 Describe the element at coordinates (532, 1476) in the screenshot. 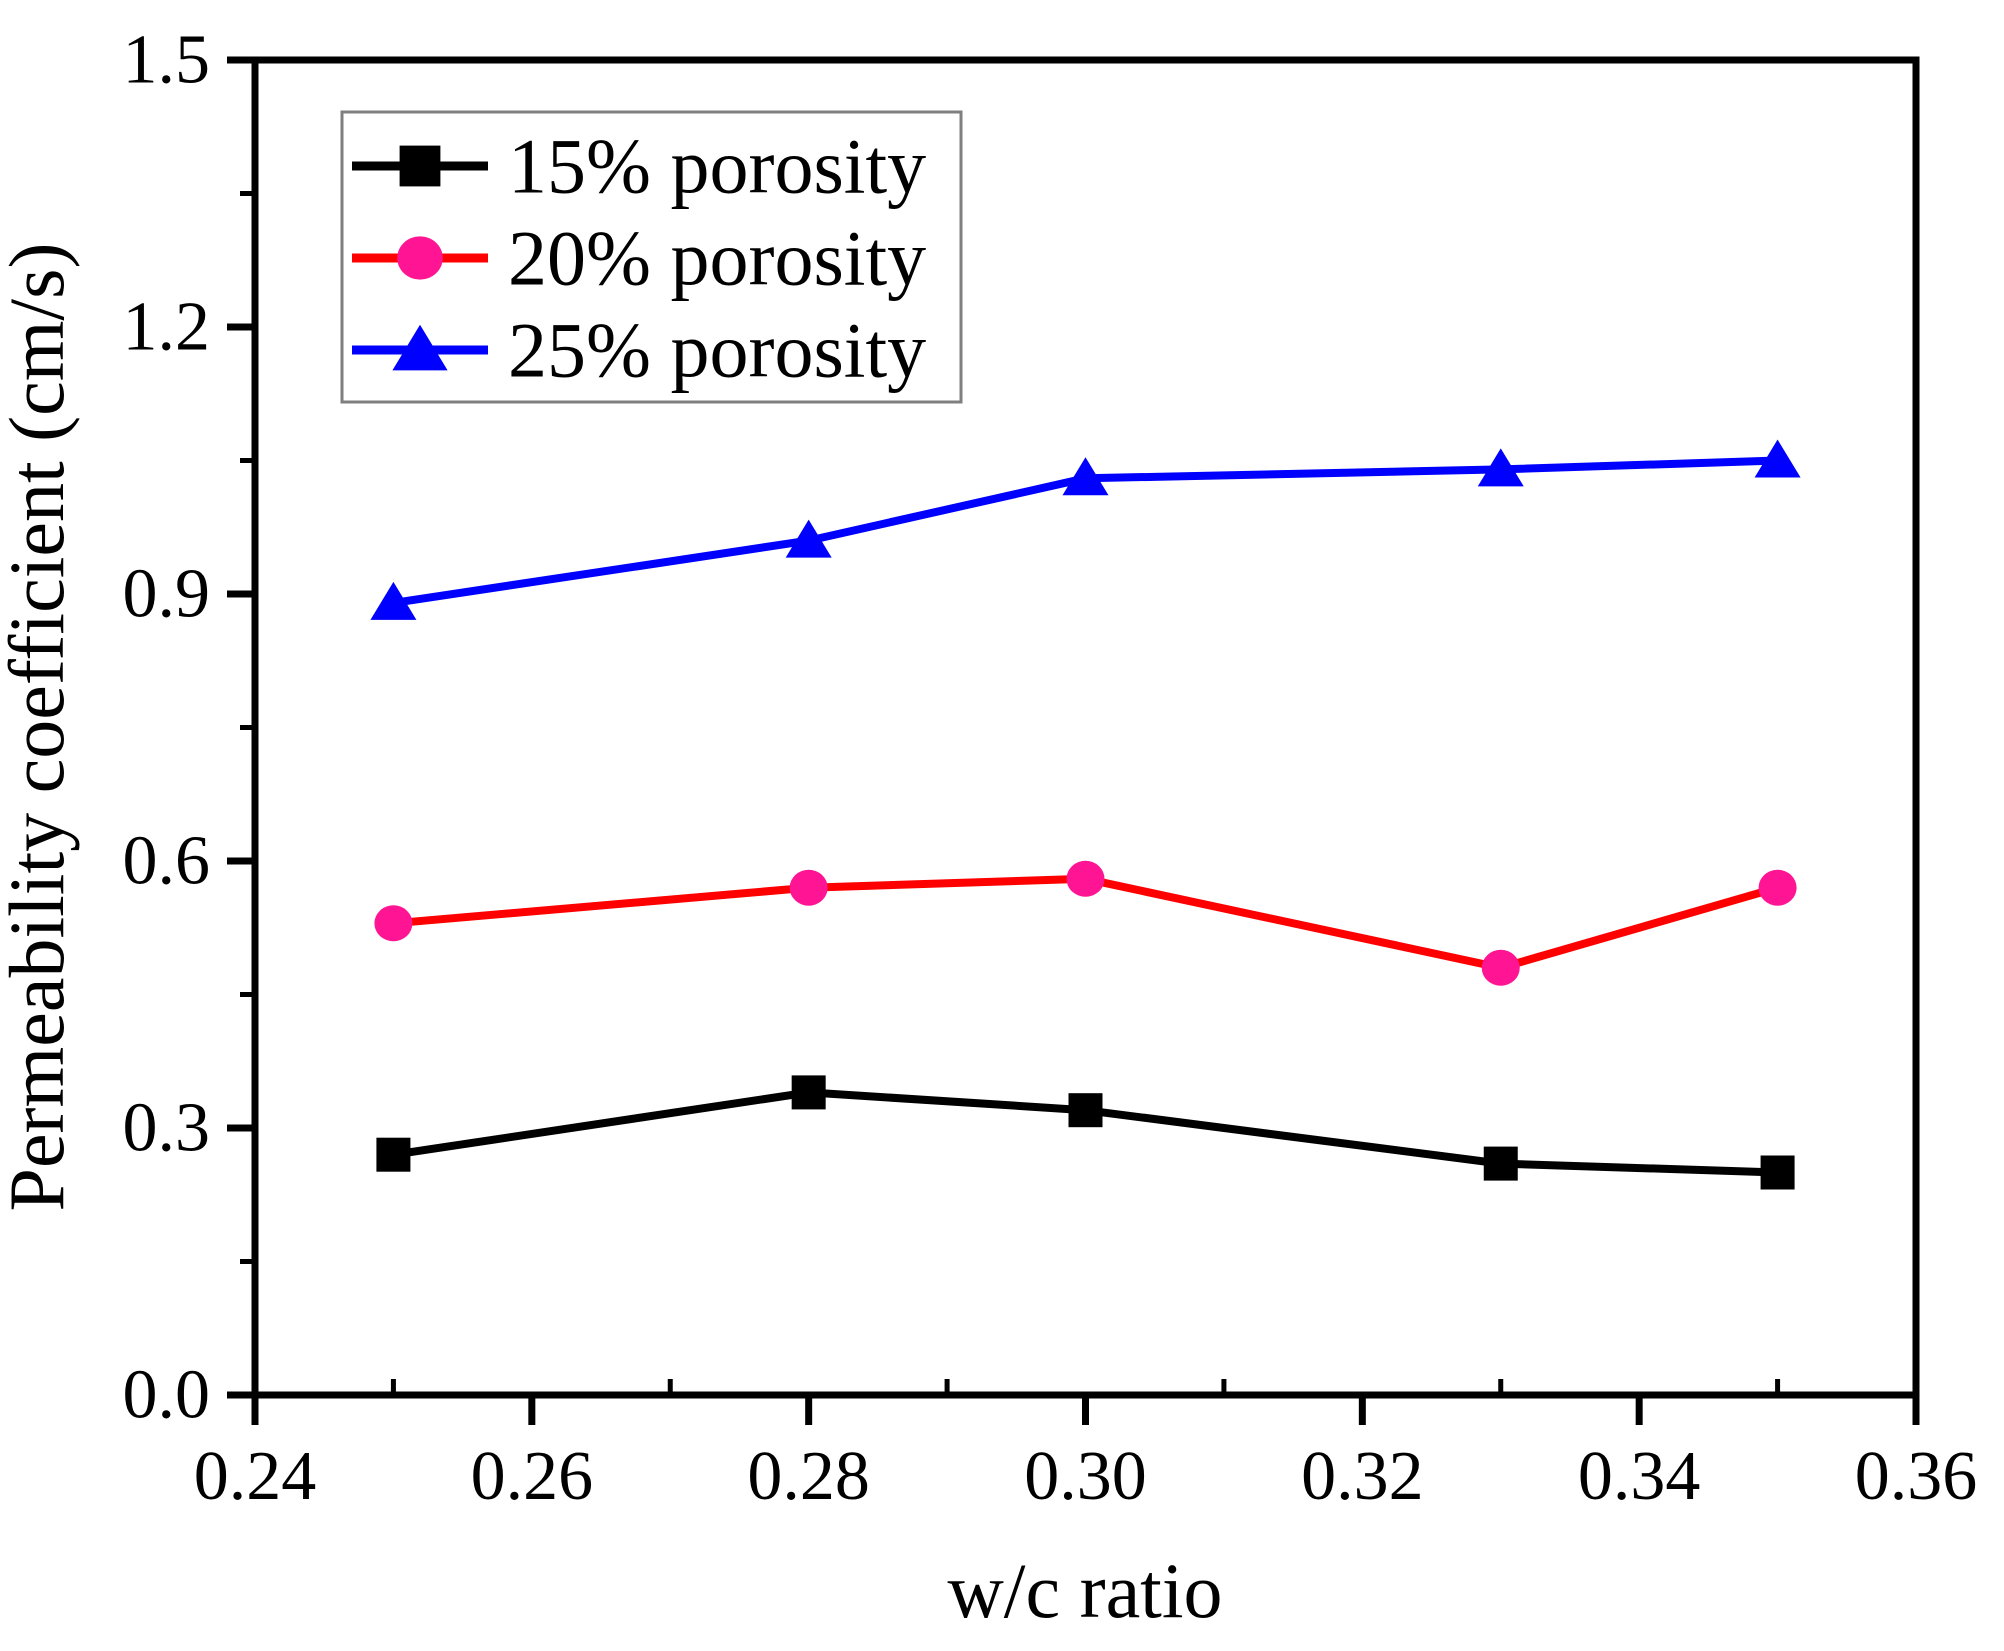

I see `x-tick-label: 0.26` at that location.